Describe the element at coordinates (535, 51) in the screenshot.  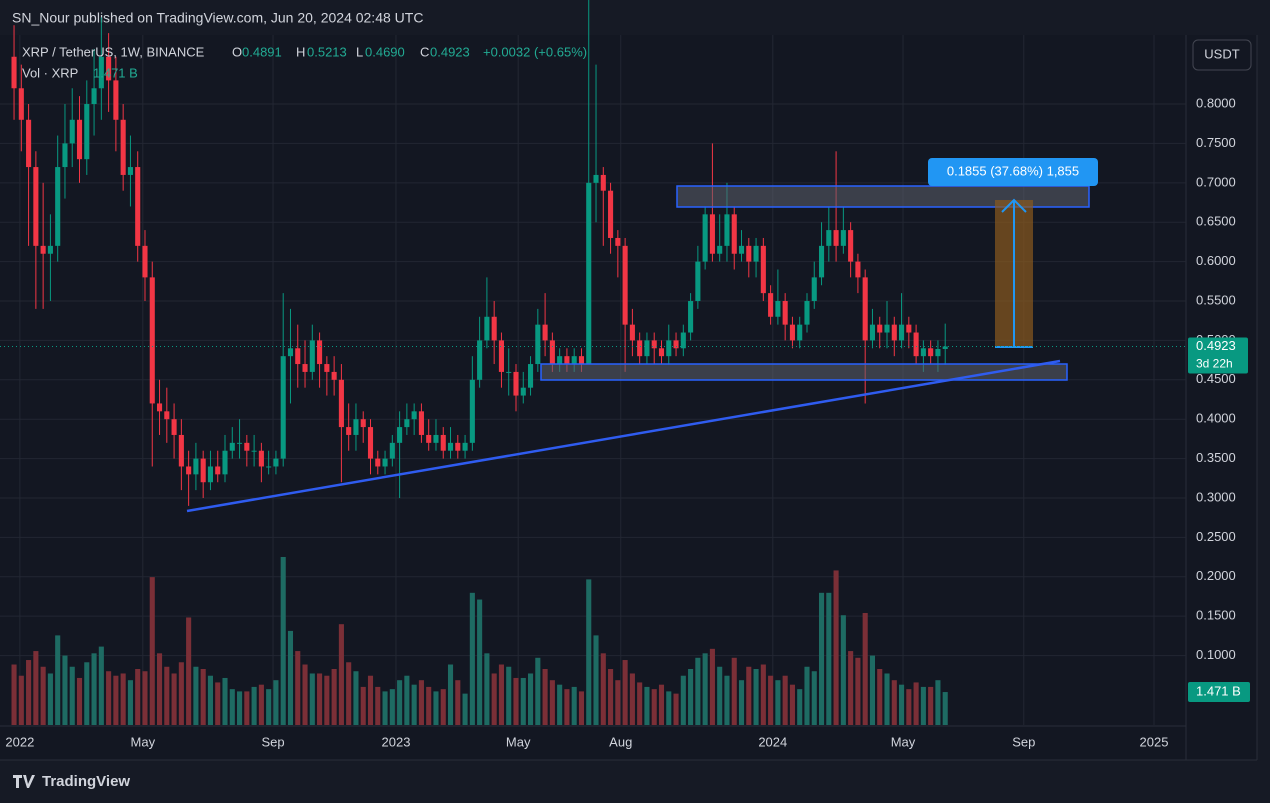
I see `legend-change: +0.0032 (+0.65%)` at that location.